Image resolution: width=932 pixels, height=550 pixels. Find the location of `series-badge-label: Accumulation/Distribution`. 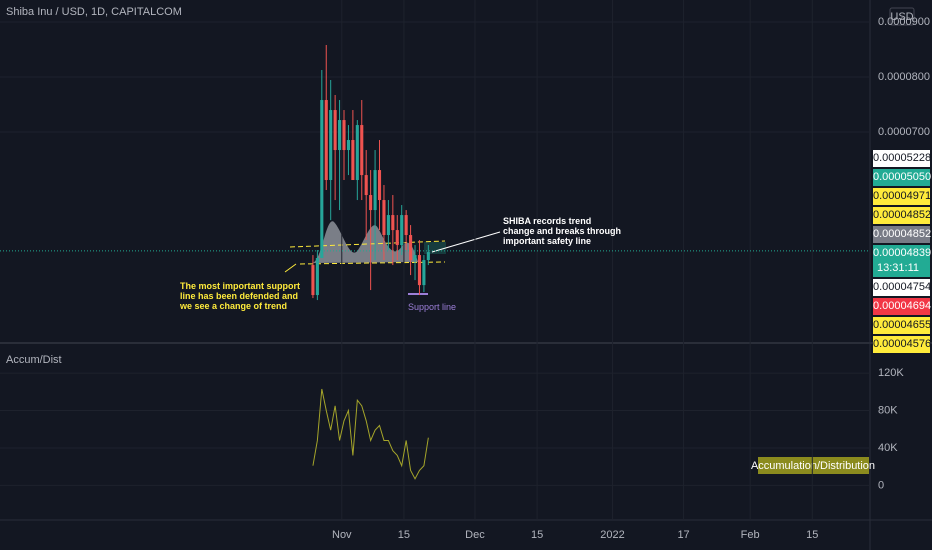

series-badge-label: Accumulation/Distribution is located at coordinates (813, 466).